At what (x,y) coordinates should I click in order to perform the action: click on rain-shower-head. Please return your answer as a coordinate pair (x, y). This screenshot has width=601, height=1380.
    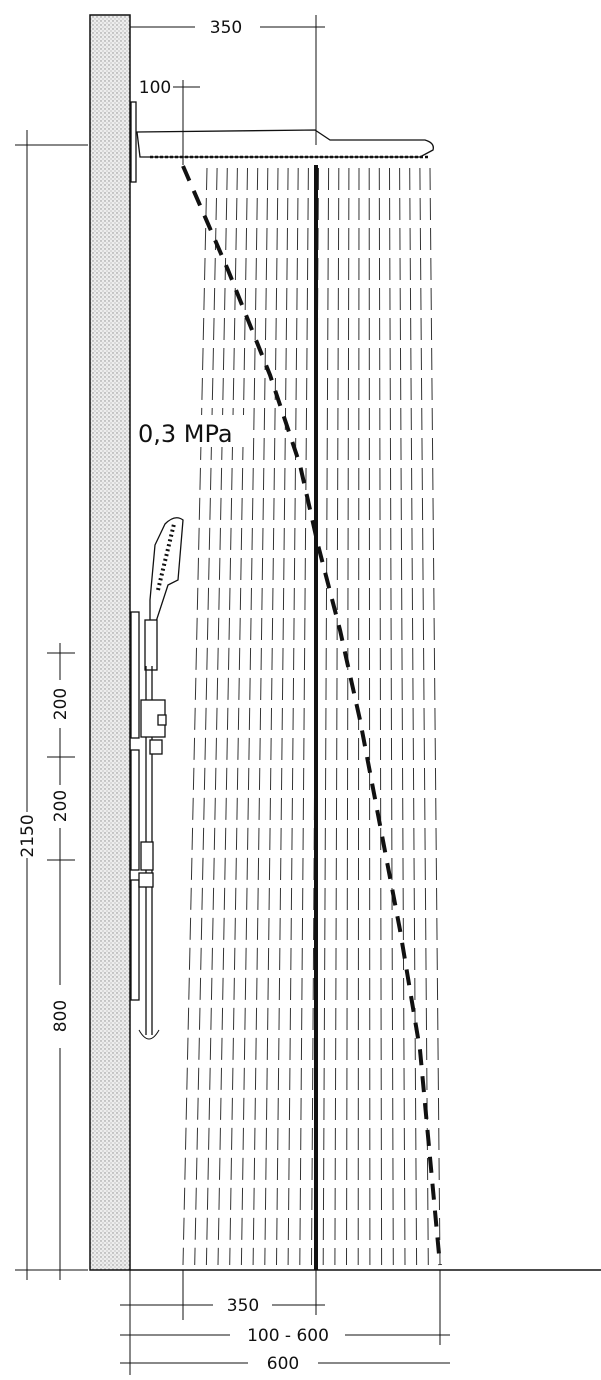
    Looking at the image, I should click on (282, 142).